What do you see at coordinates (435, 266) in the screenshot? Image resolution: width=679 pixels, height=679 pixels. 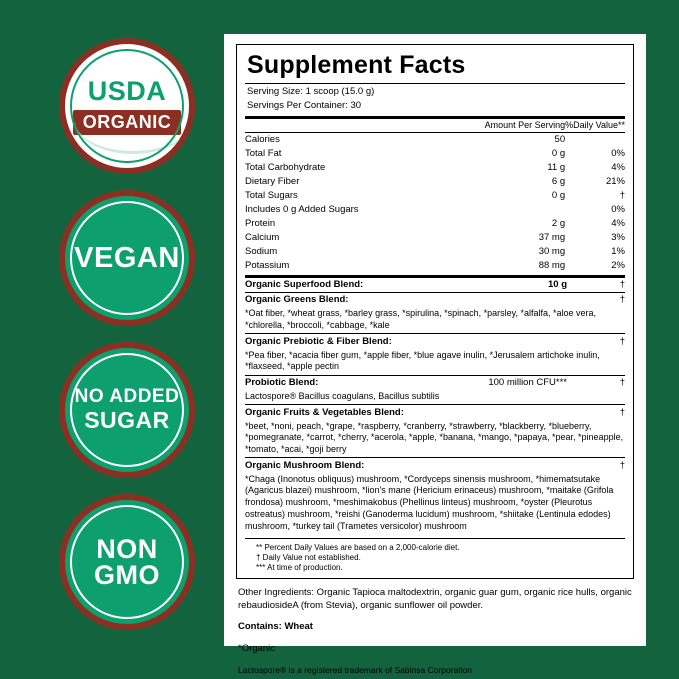 I see `table-row: Potassium 88 mg 2%` at bounding box center [435, 266].